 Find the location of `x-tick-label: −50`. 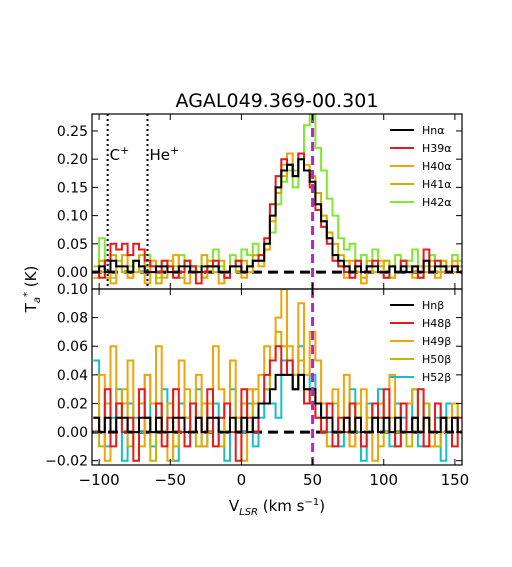

x-tick-label: −50 is located at coordinates (170, 480).